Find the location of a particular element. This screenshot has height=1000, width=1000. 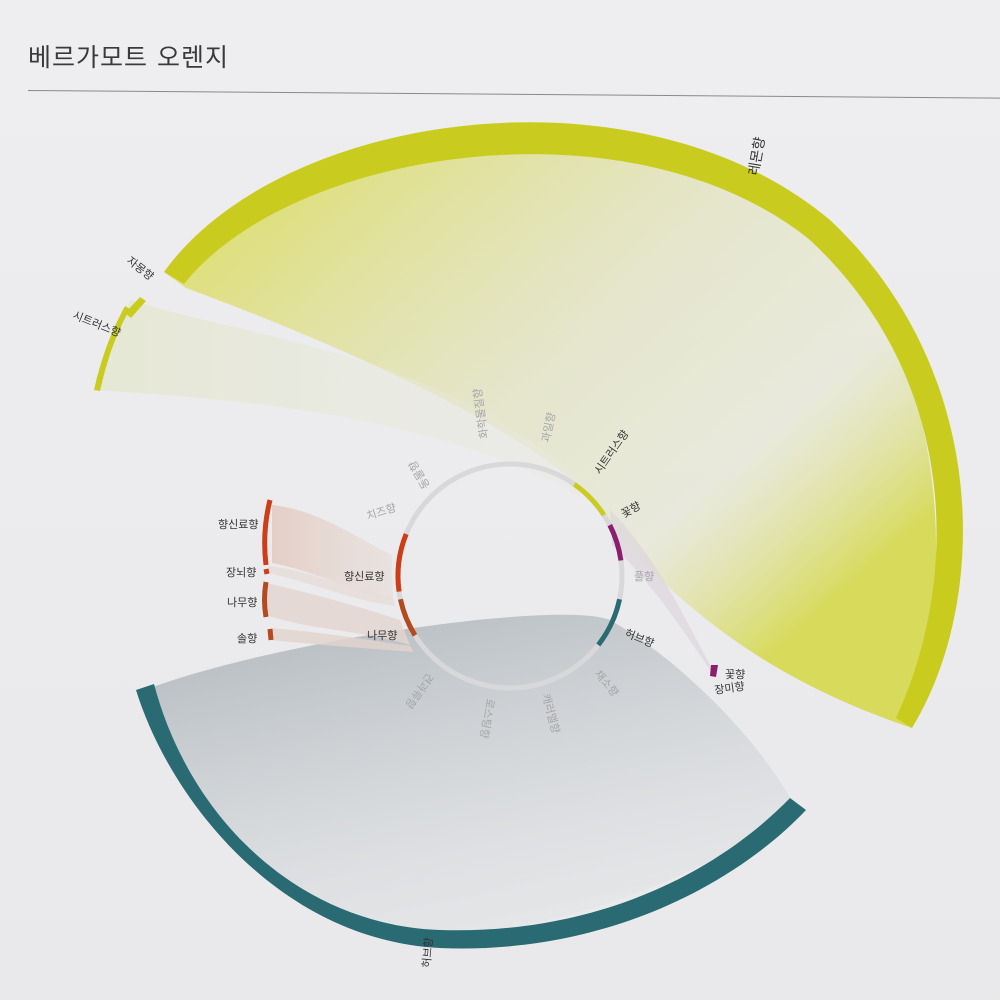

outer-label-wood: 나무향 is located at coordinates (242, 602).